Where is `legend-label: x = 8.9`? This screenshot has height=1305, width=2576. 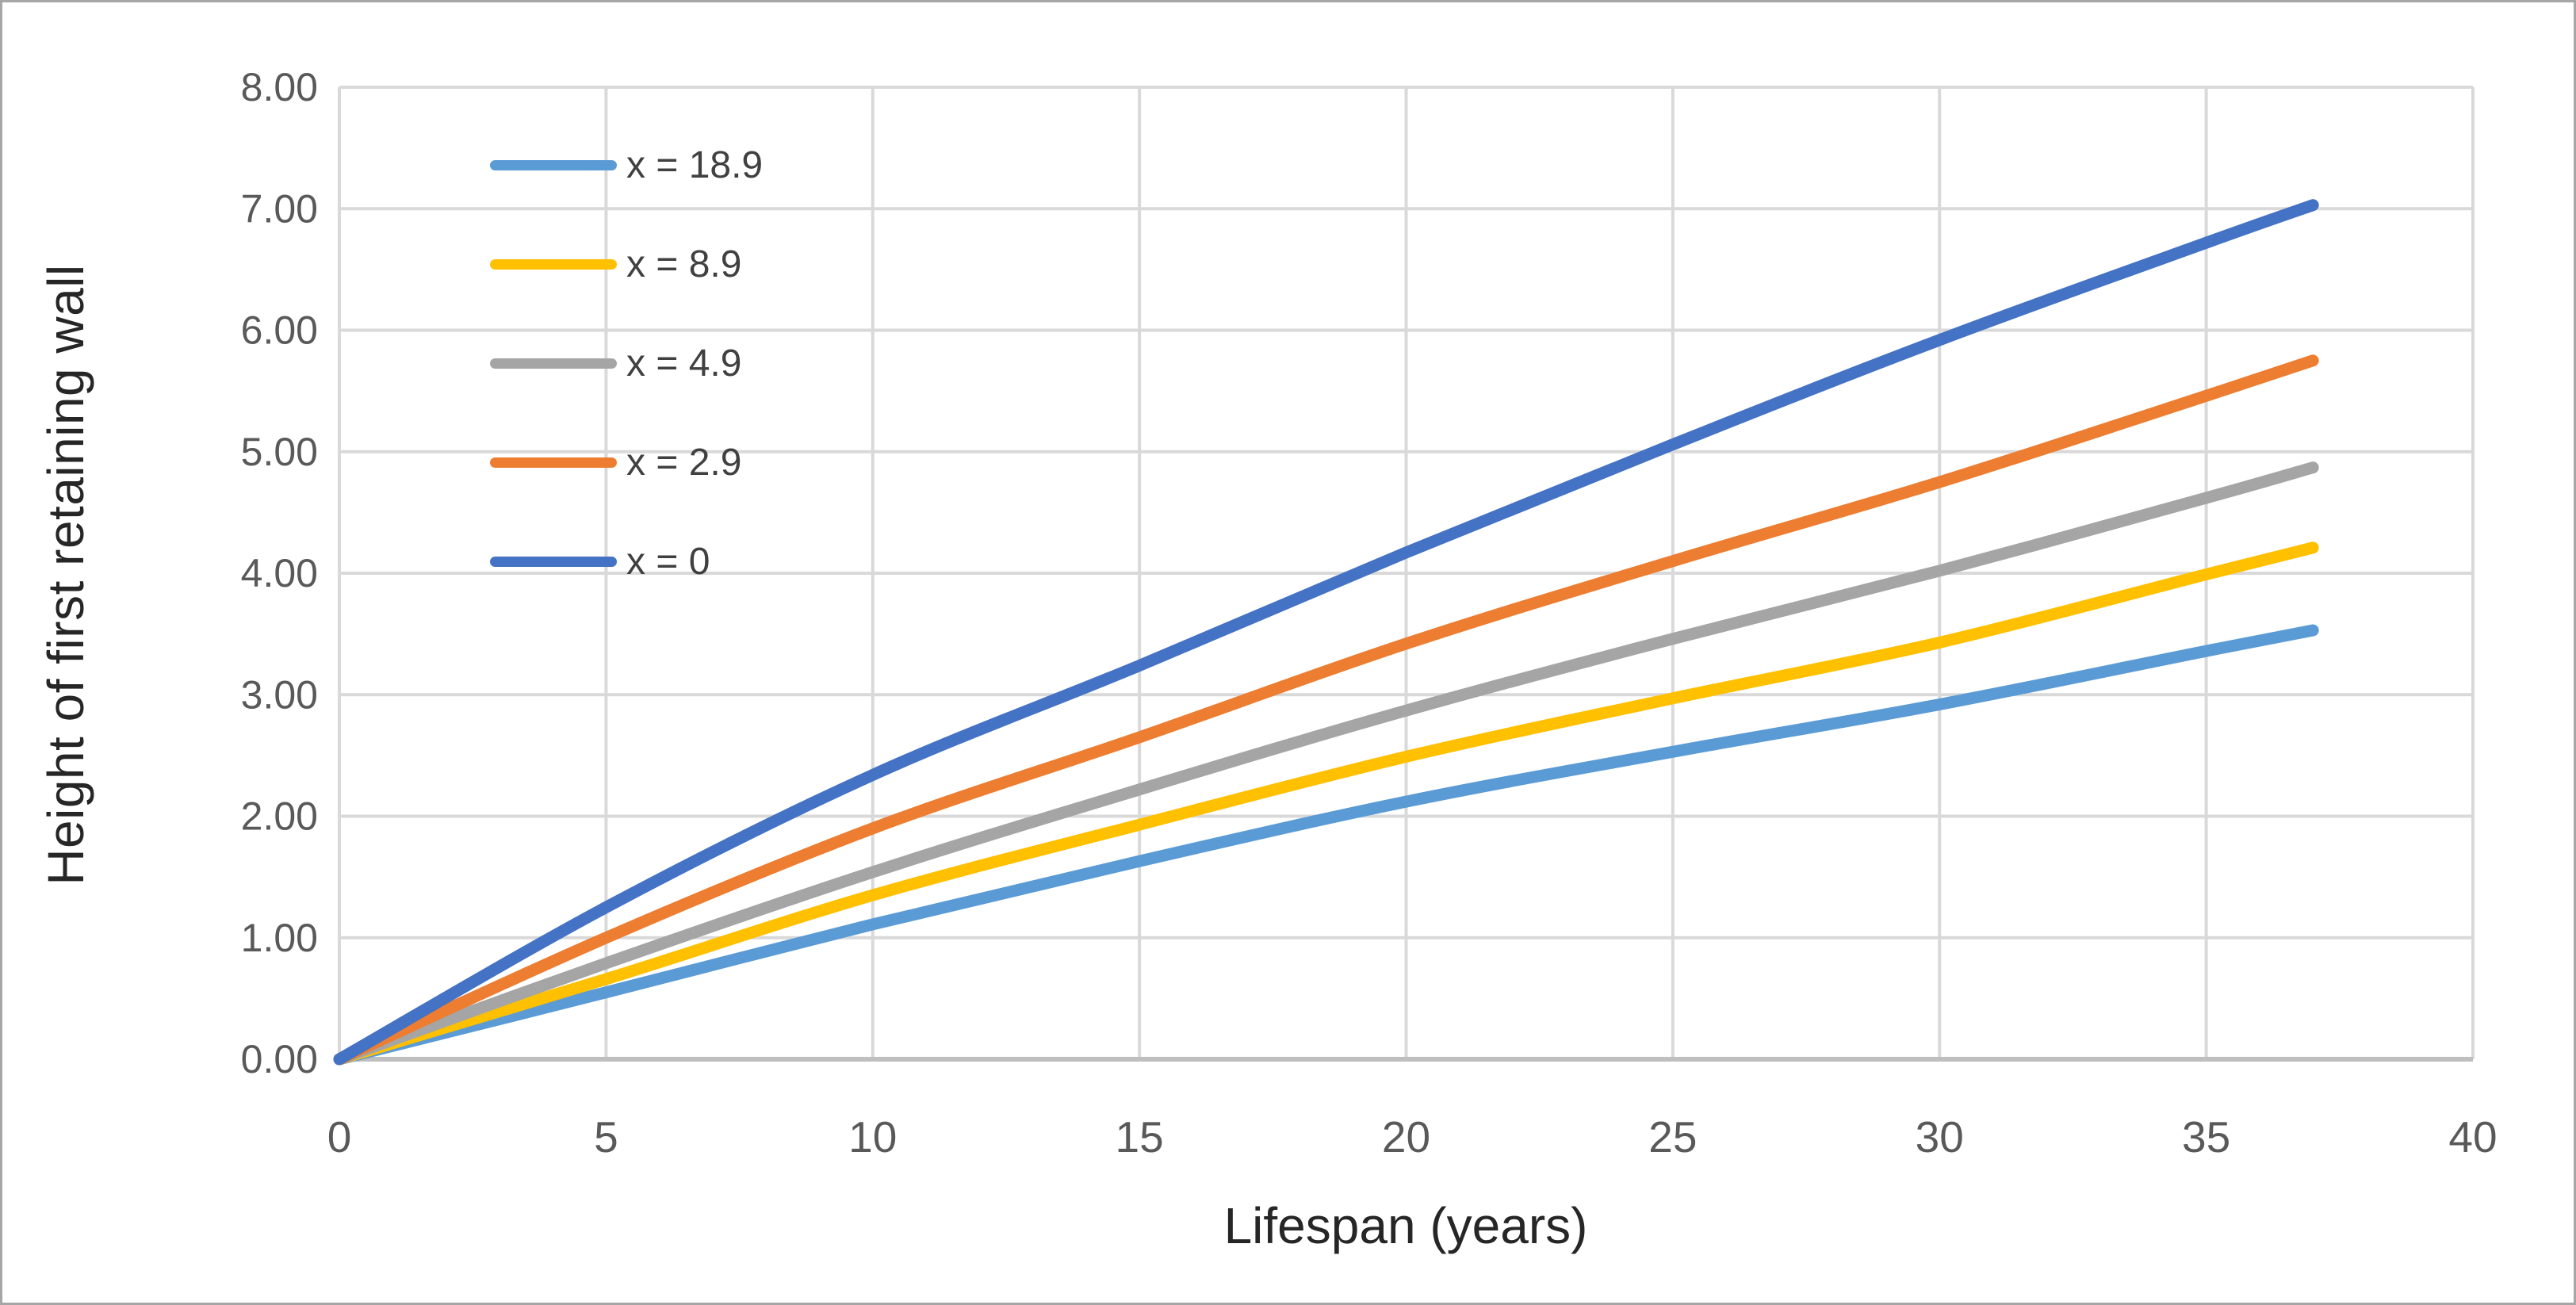 legend-label: x = 8.9 is located at coordinates (684, 264).